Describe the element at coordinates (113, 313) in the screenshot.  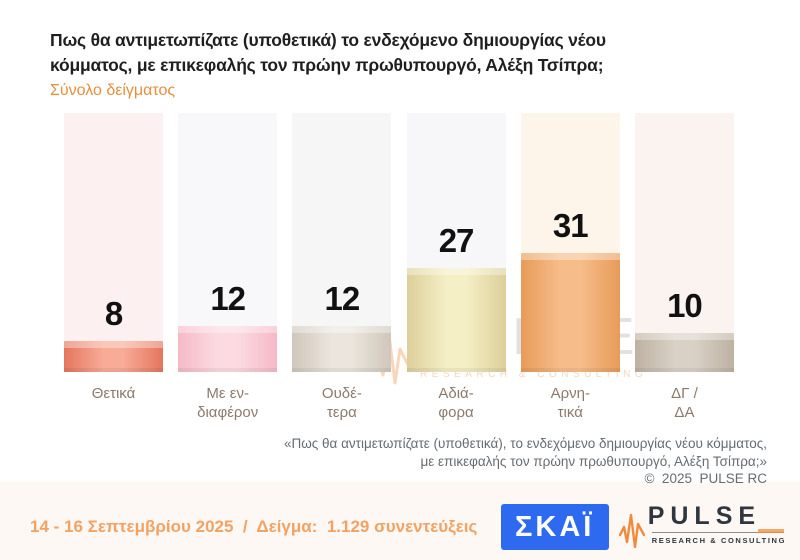
I see `bar-value-label: 8` at that location.